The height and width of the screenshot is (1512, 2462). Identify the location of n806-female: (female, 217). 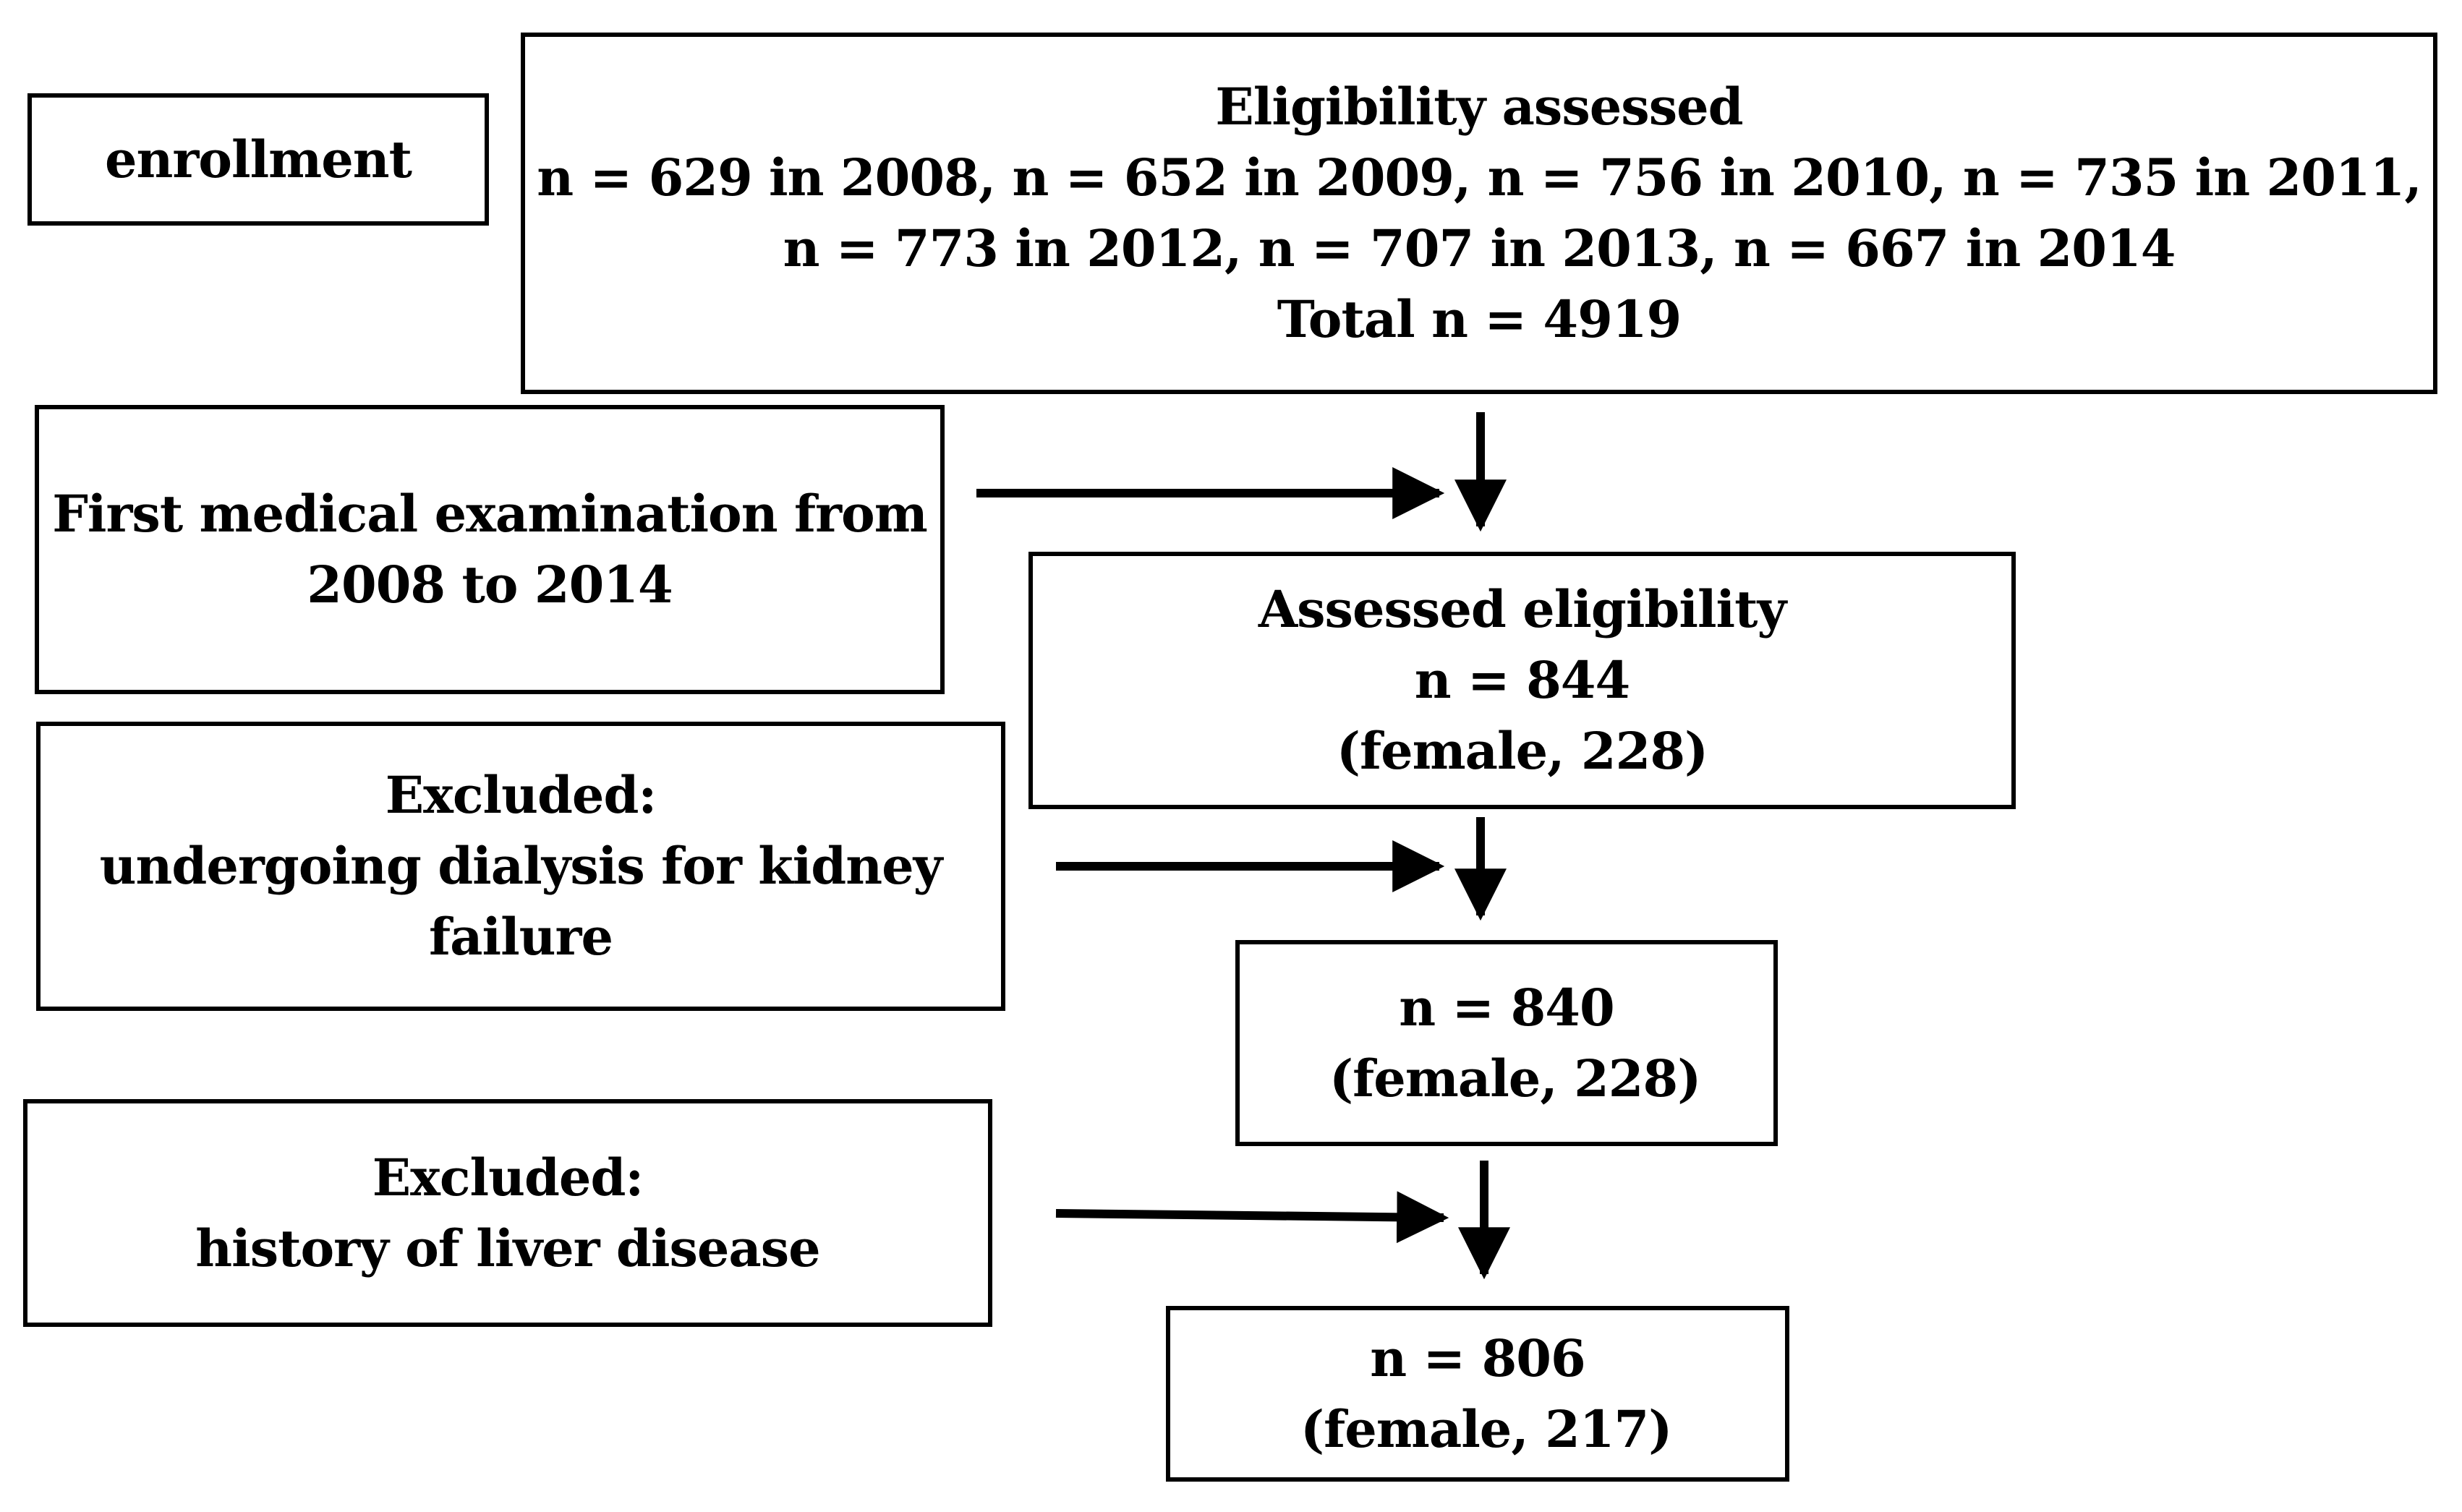
(1477, 1428).